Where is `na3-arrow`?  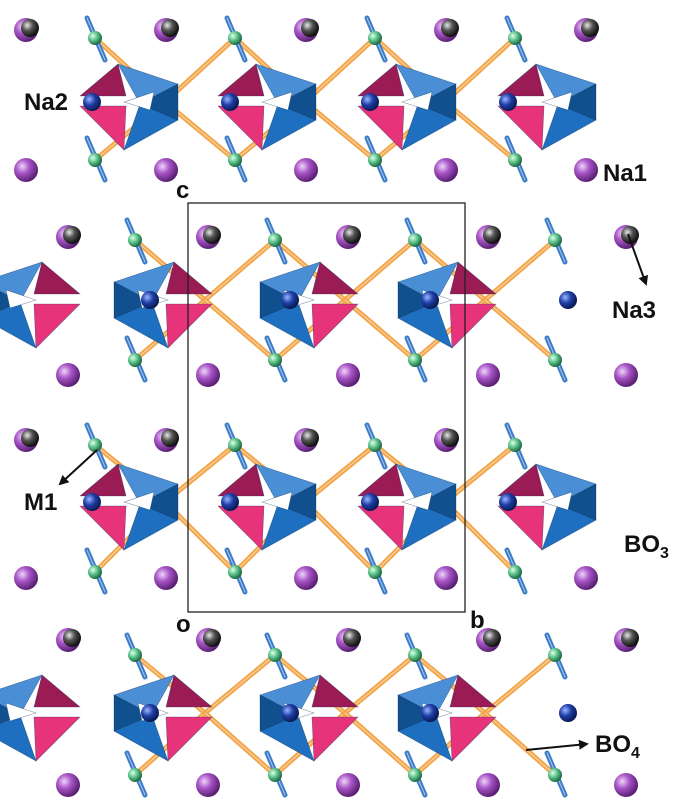 na3-arrow is located at coordinates (637, 259).